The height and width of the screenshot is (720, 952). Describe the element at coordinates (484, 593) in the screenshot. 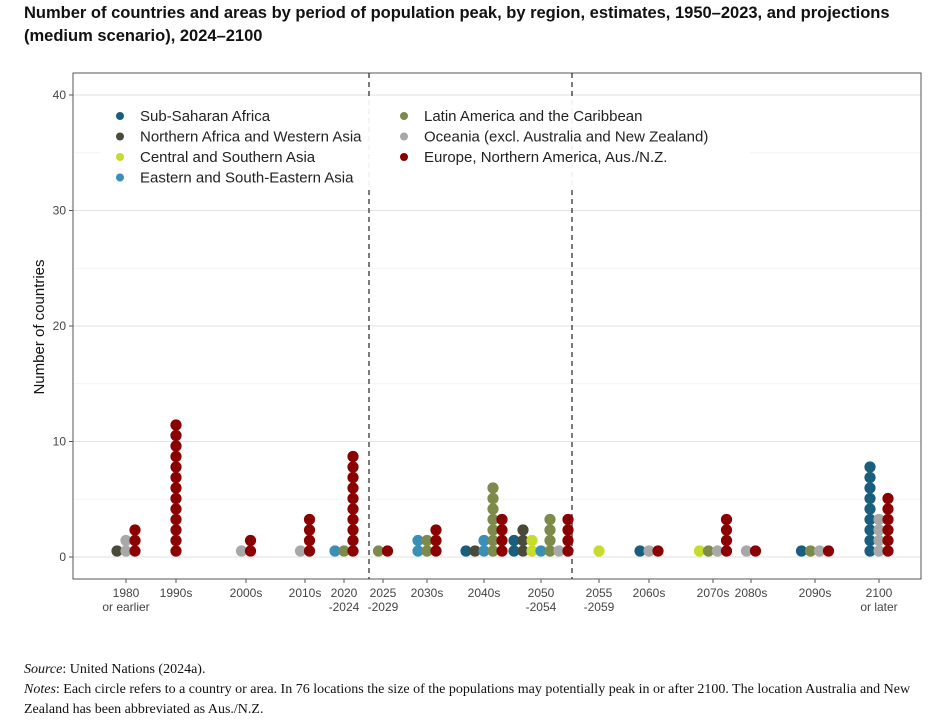

I see `x-tick-label: 2040s` at that location.